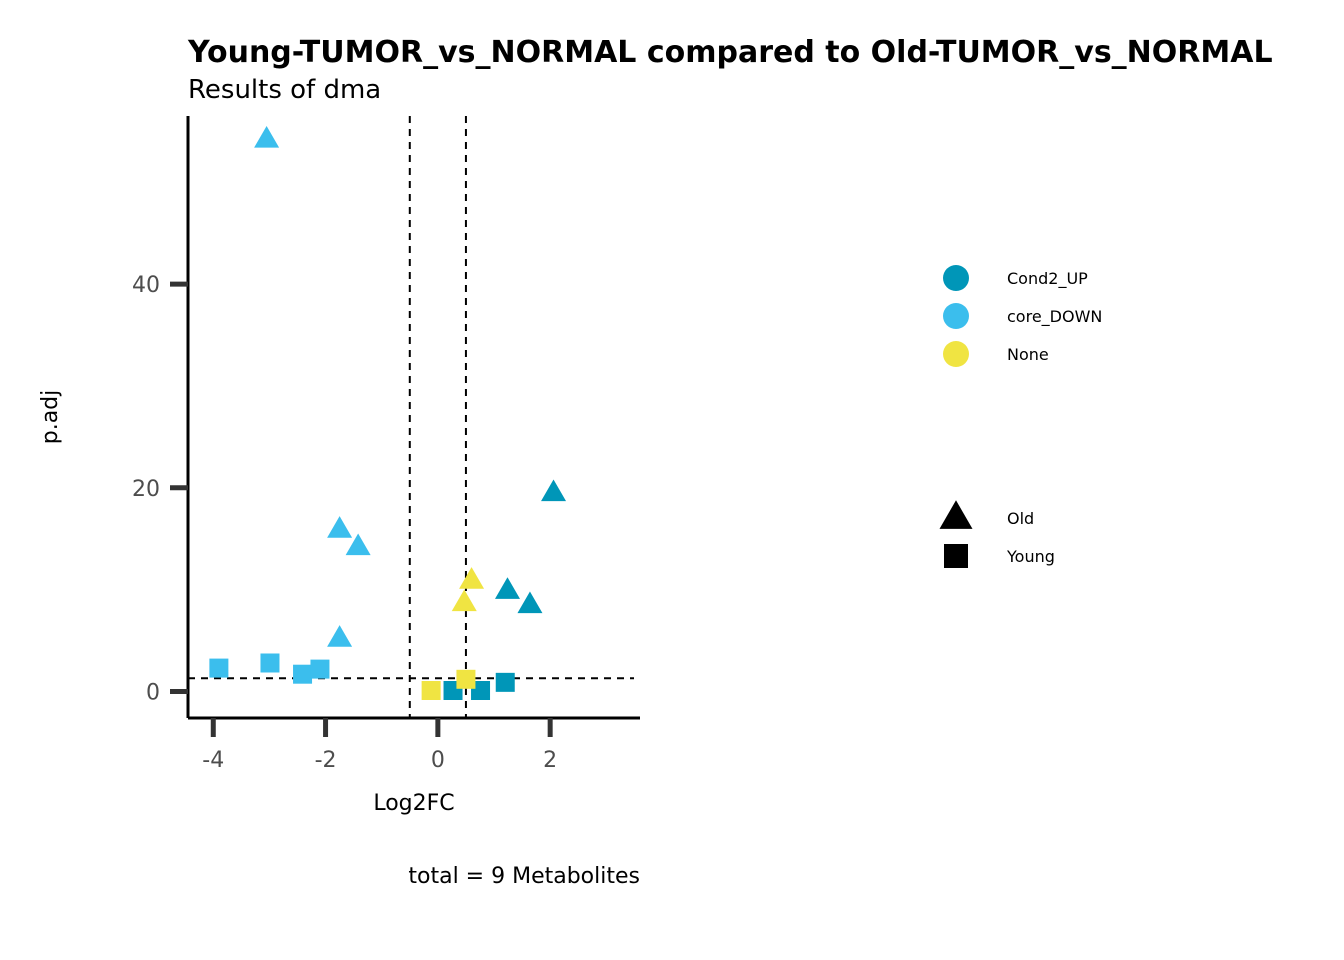 Image resolution: width=1344 pixels, height=960 pixels. Describe the element at coordinates (524, 876) in the screenshot. I see `chart-caption: total = 9 Metabolites` at that location.